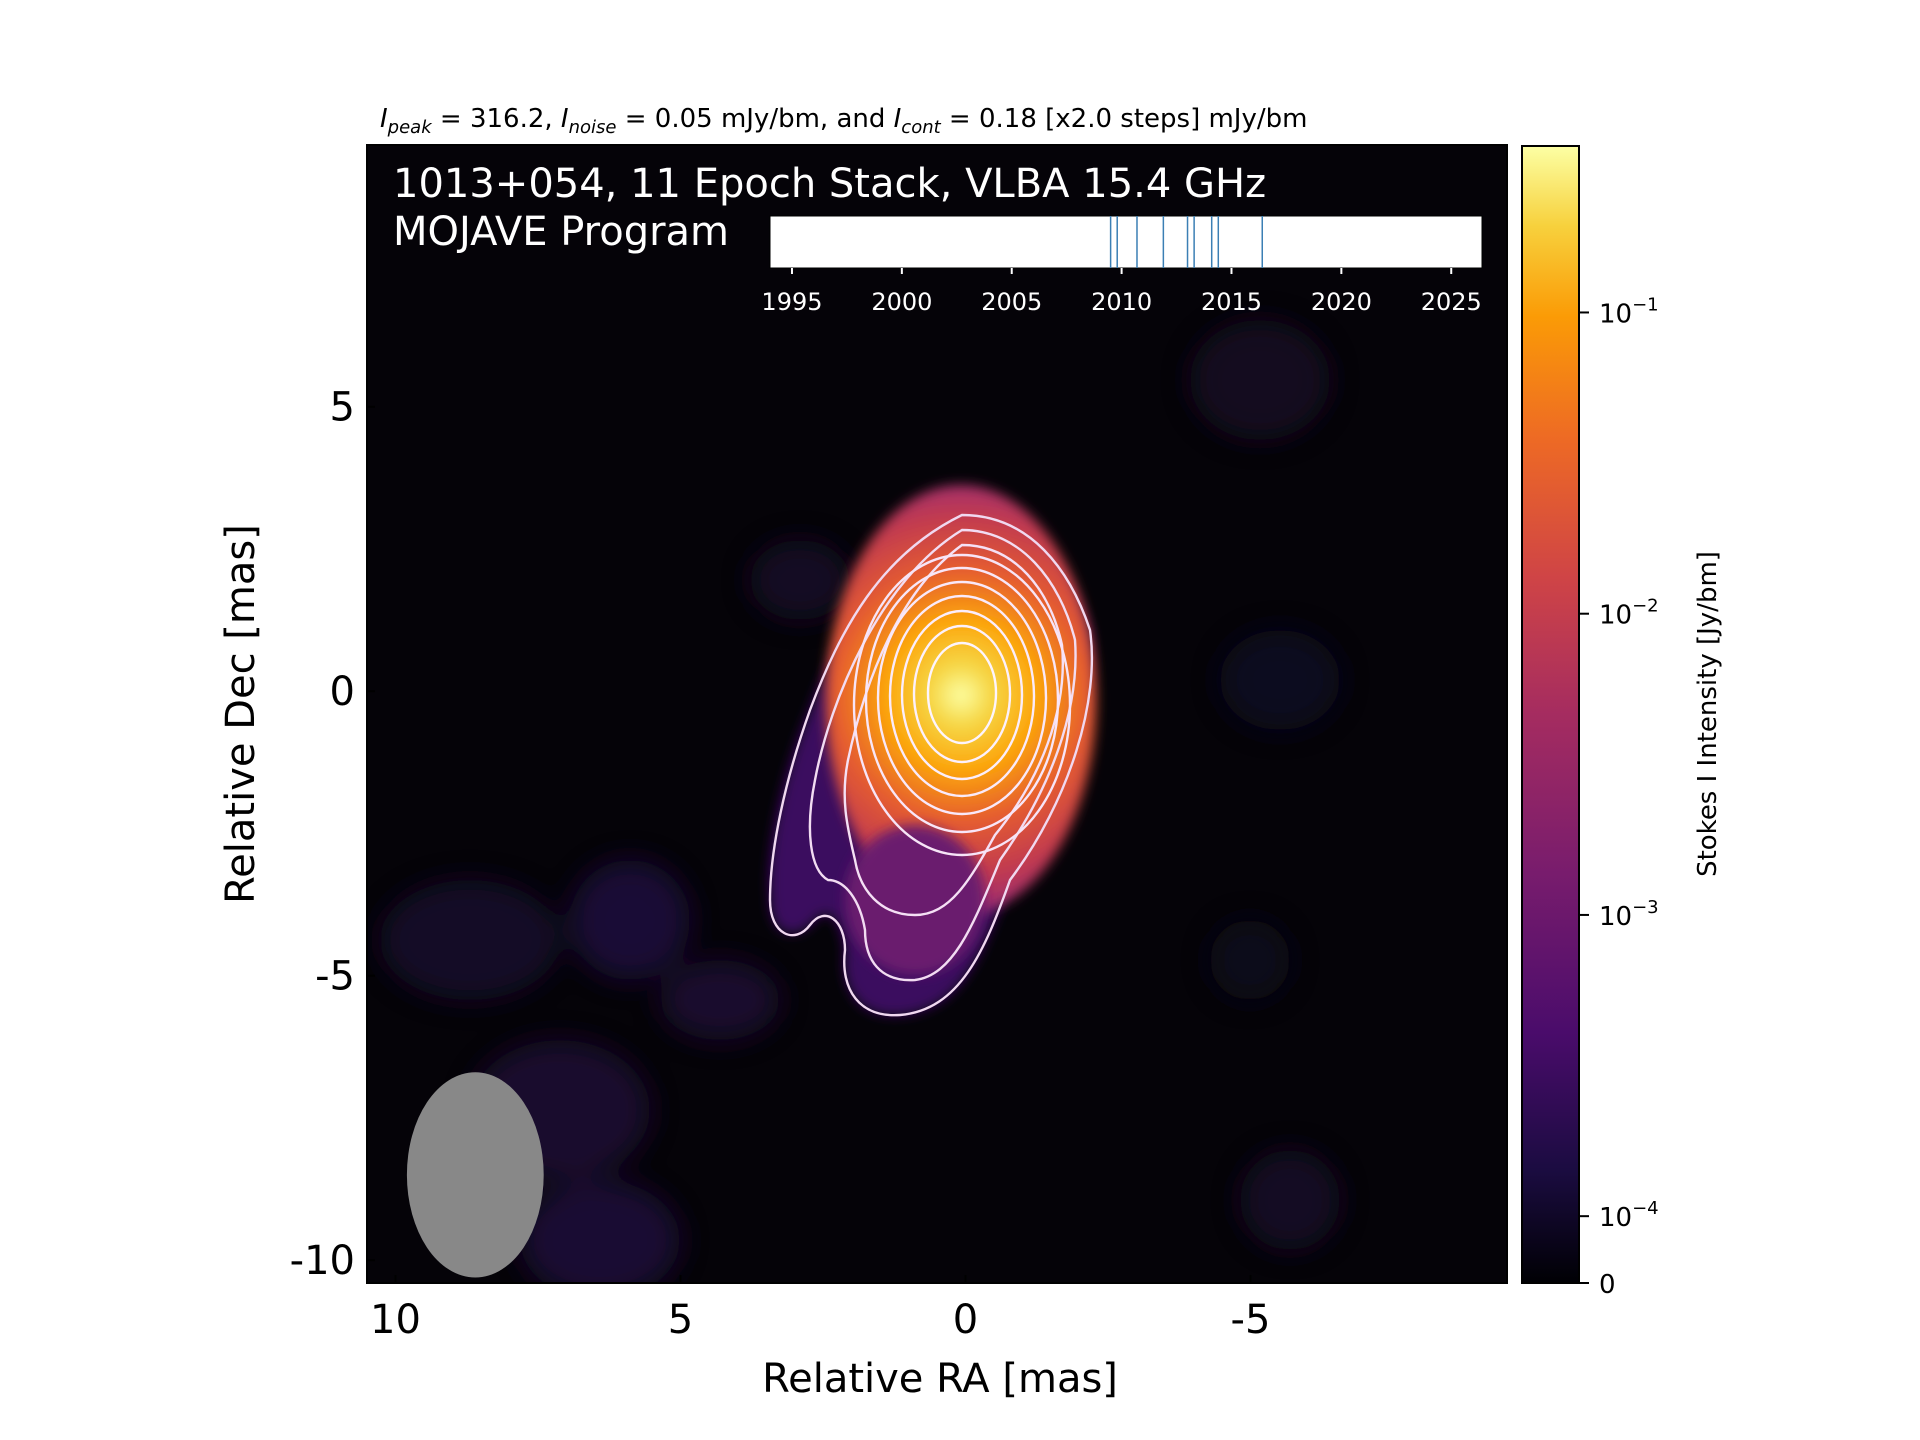 Image resolution: width=1920 pixels, height=1440 pixels. I want to click on x-tick-label: 10, so click(395, 1320).